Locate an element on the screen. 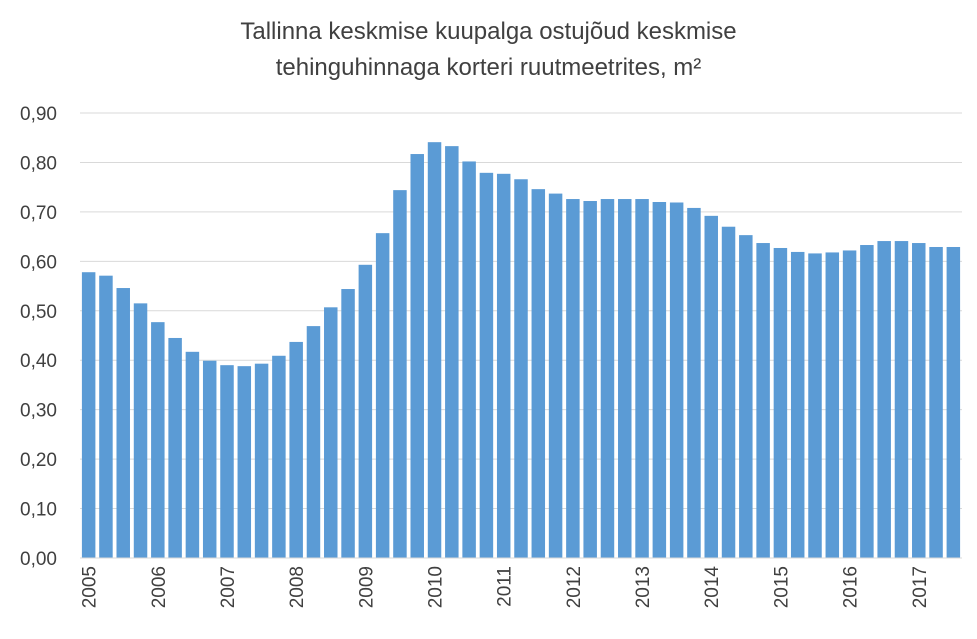 The height and width of the screenshot is (639, 977). y-tick-label: 0,60 is located at coordinates (38, 262).